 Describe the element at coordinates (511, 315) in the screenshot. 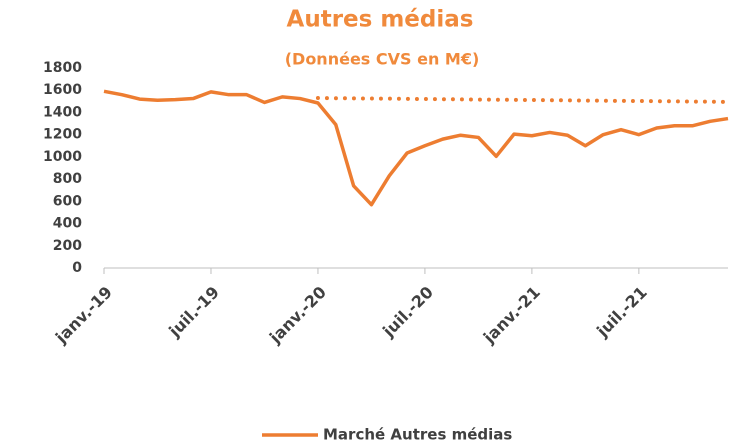

I see `x-tick-label: janv.-21` at that location.